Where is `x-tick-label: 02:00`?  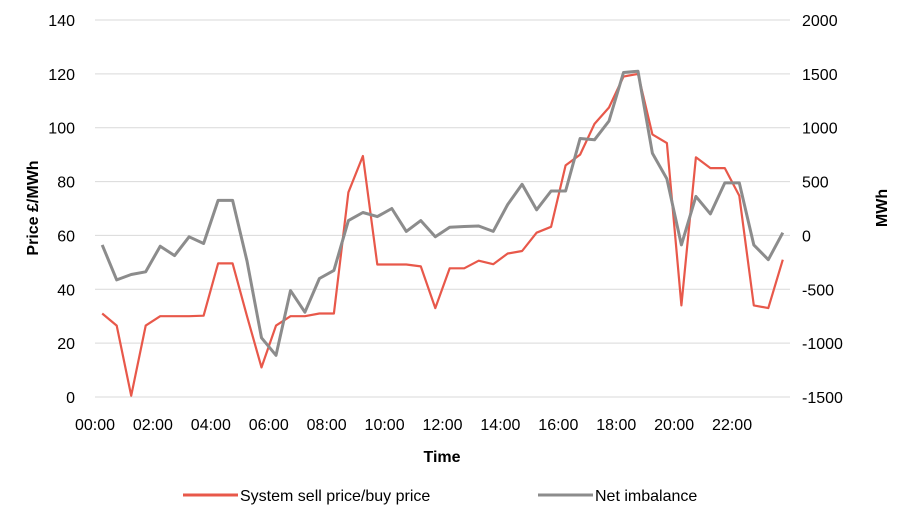
x-tick-label: 02:00 is located at coordinates (153, 425).